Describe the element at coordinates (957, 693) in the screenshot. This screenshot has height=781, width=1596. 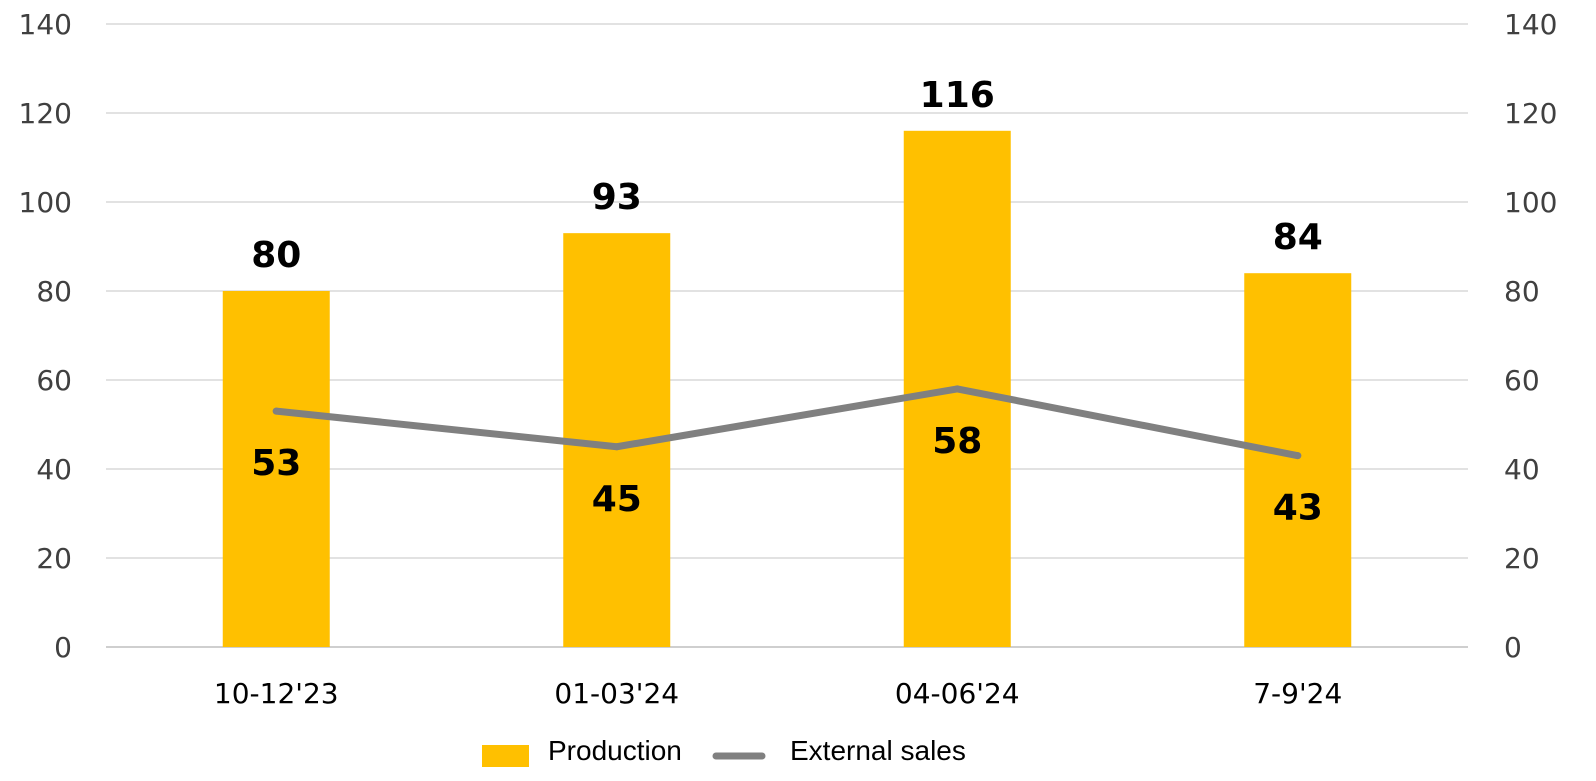
I see `x-tick-label: 04-06'24` at that location.